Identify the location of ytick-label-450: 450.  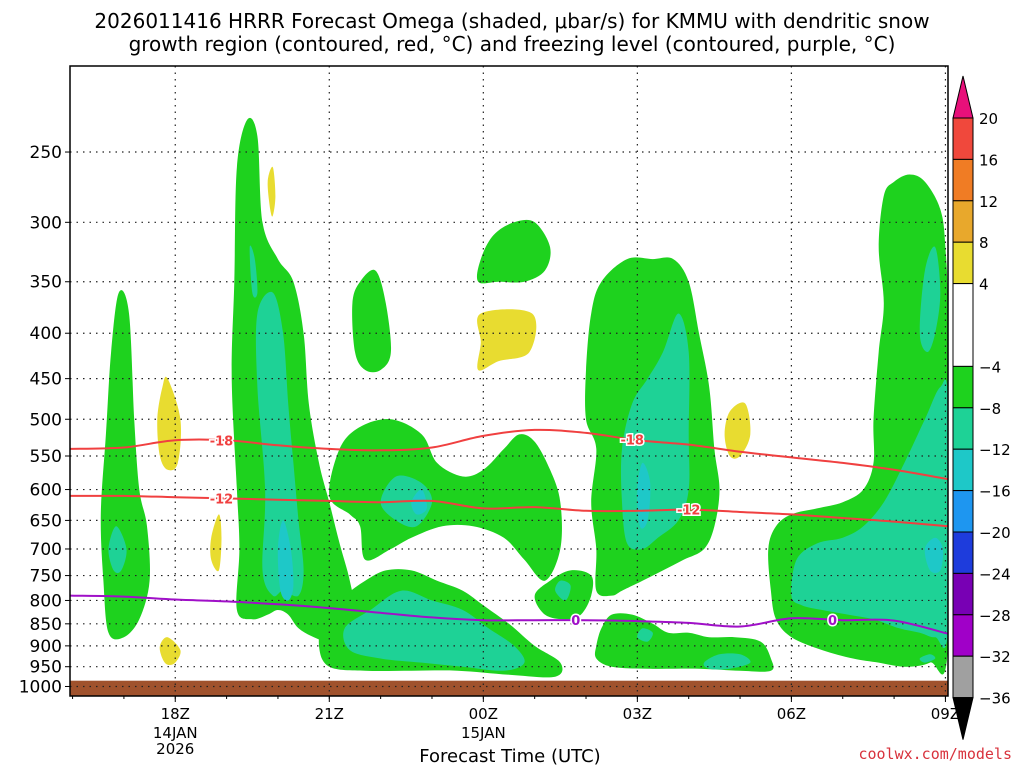
(46, 380).